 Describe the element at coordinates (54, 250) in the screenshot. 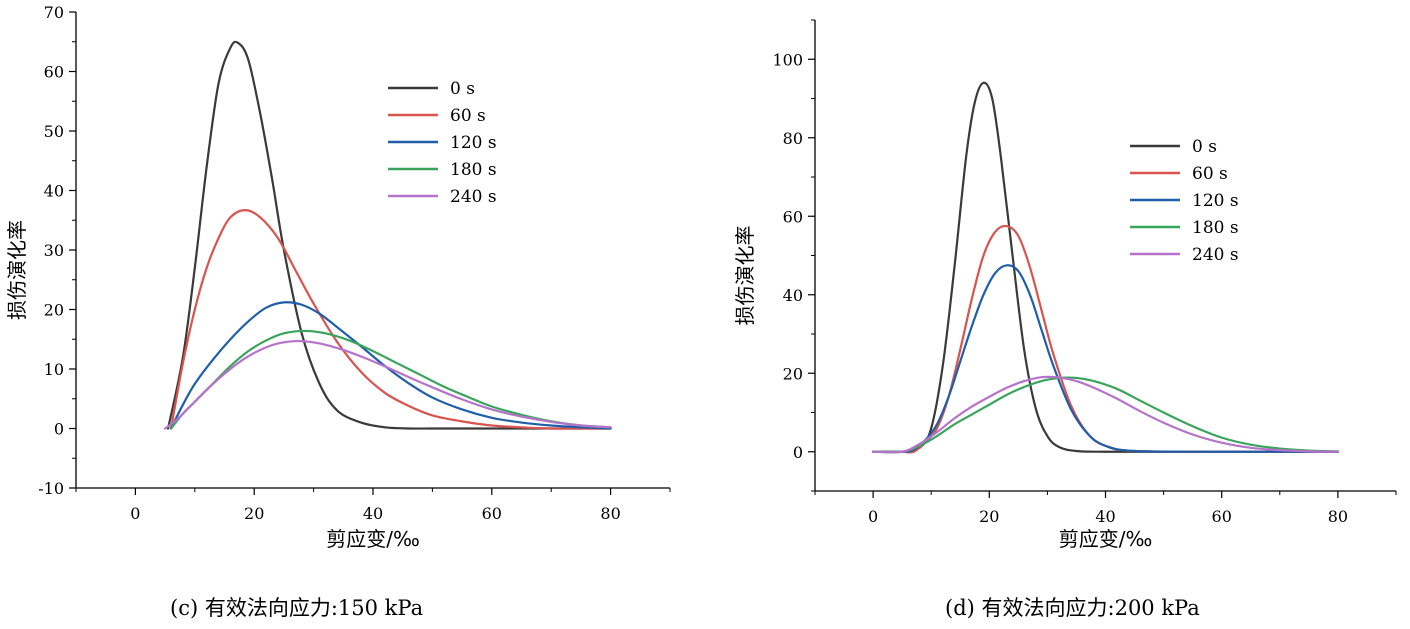

I see `y-tick-label: 30` at that location.